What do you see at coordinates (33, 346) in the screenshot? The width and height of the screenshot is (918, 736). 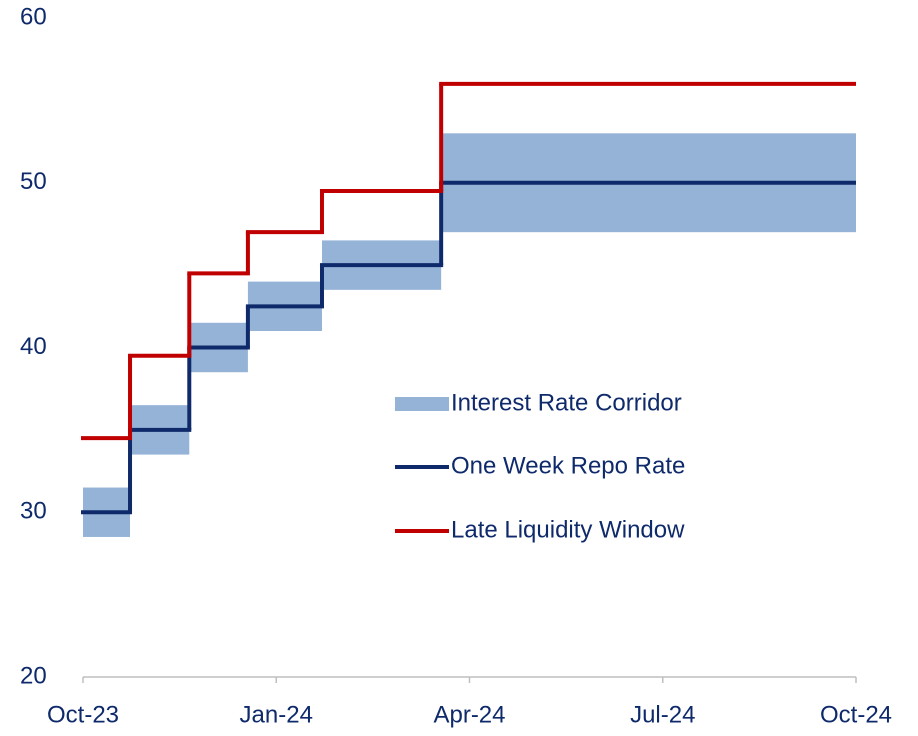 I see `y-tick-label: 40` at bounding box center [33, 346].